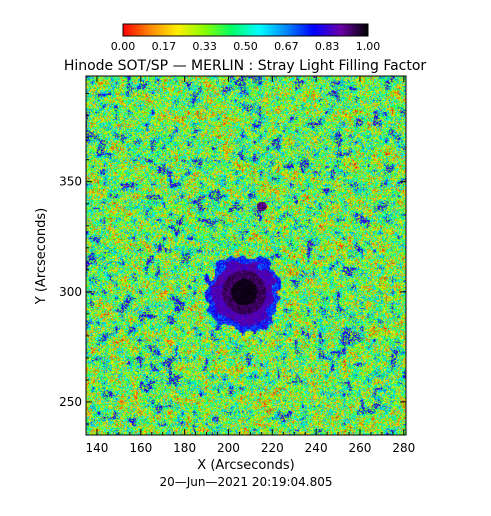 The height and width of the screenshot is (516, 491). What do you see at coordinates (70, 292) in the screenshot?
I see `y-tick-label: 300` at bounding box center [70, 292].